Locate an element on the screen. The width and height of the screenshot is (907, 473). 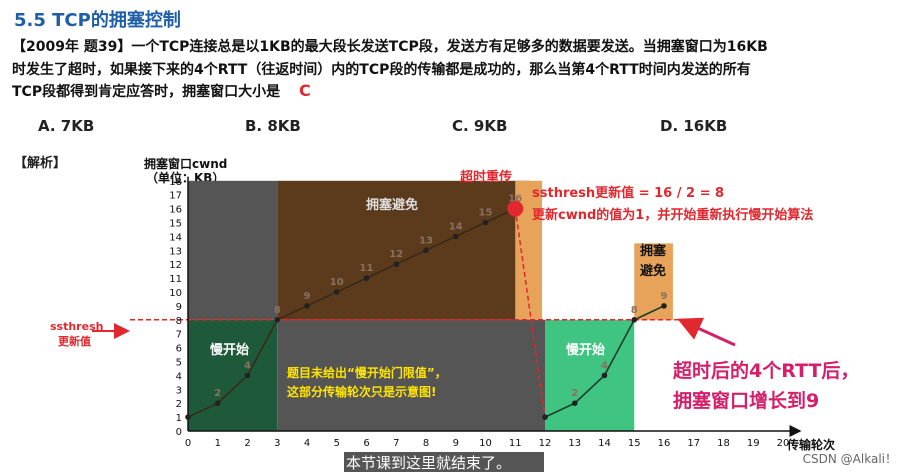
x-axis-title: 传输轮次 is located at coordinates (811, 445).